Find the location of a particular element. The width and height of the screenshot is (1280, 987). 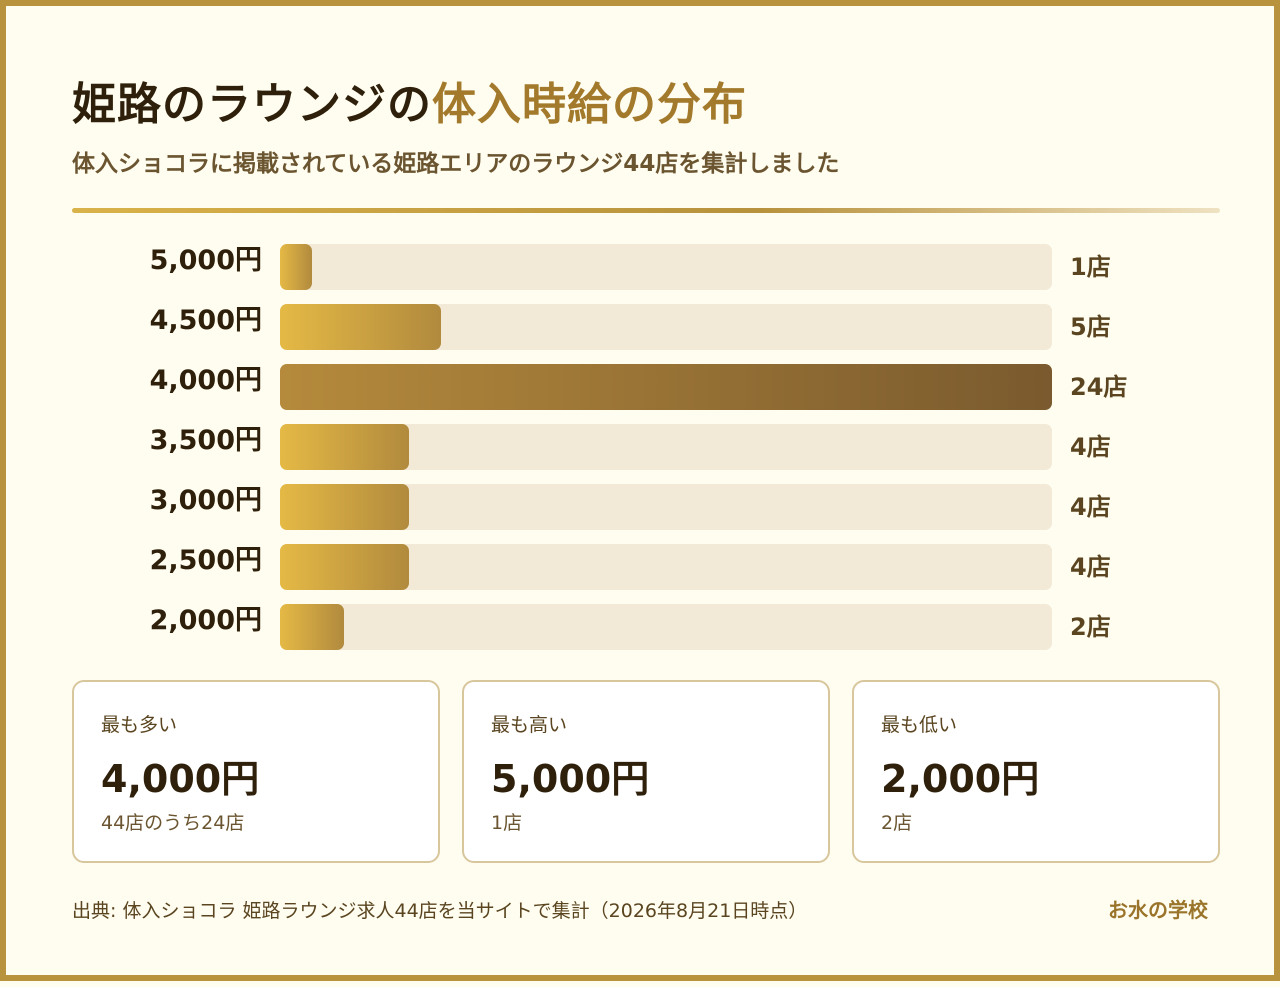

page-title: 姫路のラウンジの体入時給の分布 is located at coordinates (409, 100).